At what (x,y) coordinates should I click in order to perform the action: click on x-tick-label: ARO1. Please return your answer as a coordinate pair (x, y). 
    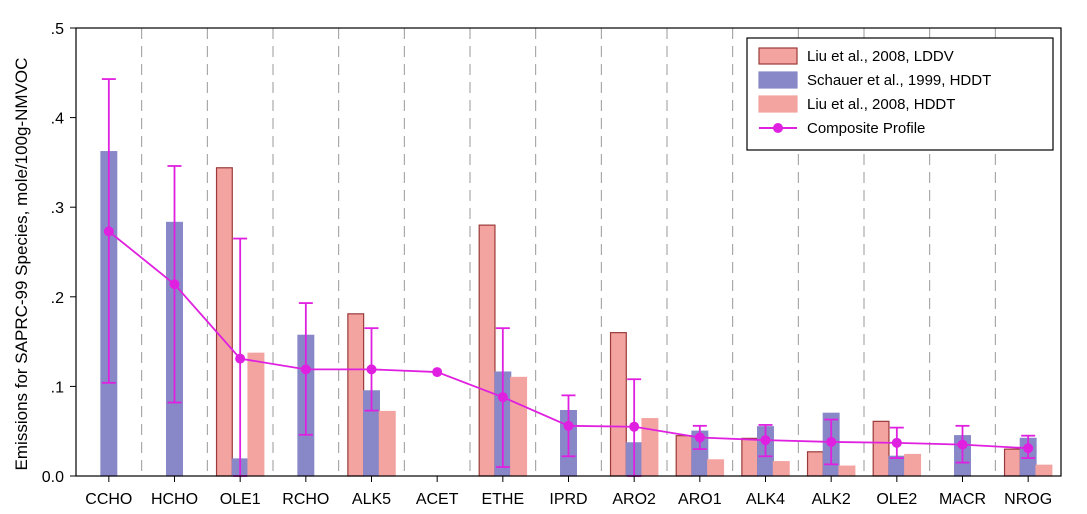
    Looking at the image, I should click on (700, 499).